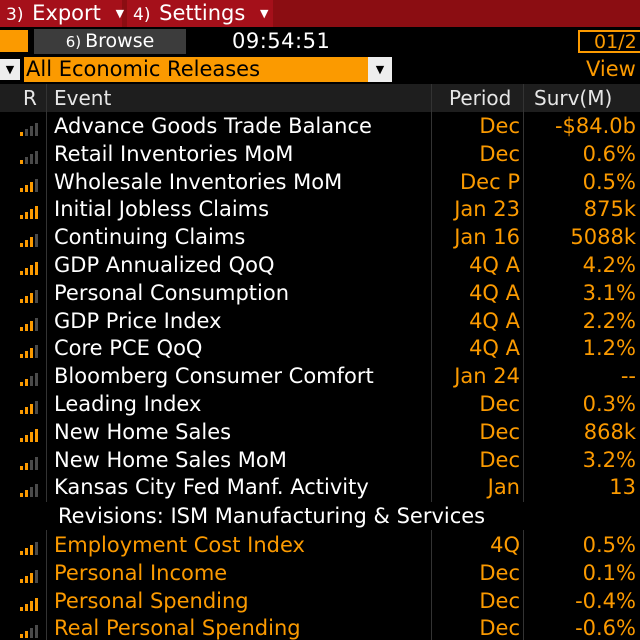  Describe the element at coordinates (609, 292) in the screenshot. I see `survey-value: 3.1%` at that location.